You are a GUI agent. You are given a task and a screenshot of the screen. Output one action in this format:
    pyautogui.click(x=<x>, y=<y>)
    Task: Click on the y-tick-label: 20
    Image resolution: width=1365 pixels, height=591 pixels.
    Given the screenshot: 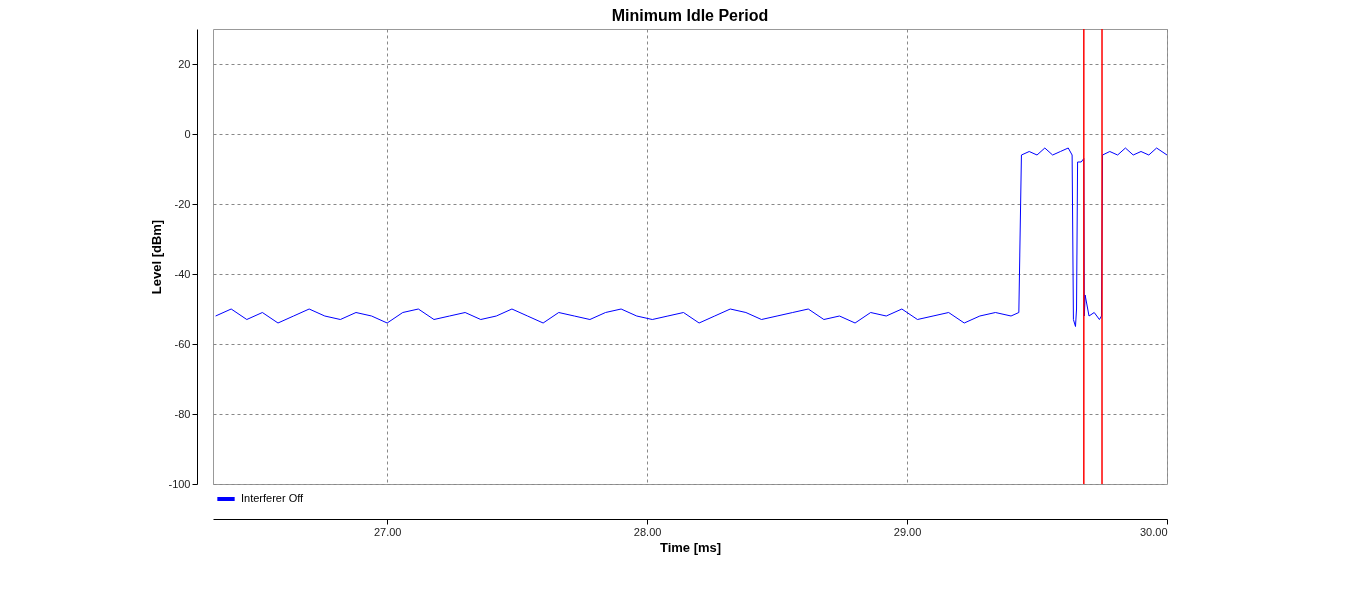 What is the action you would take?
    pyautogui.click(x=184, y=63)
    